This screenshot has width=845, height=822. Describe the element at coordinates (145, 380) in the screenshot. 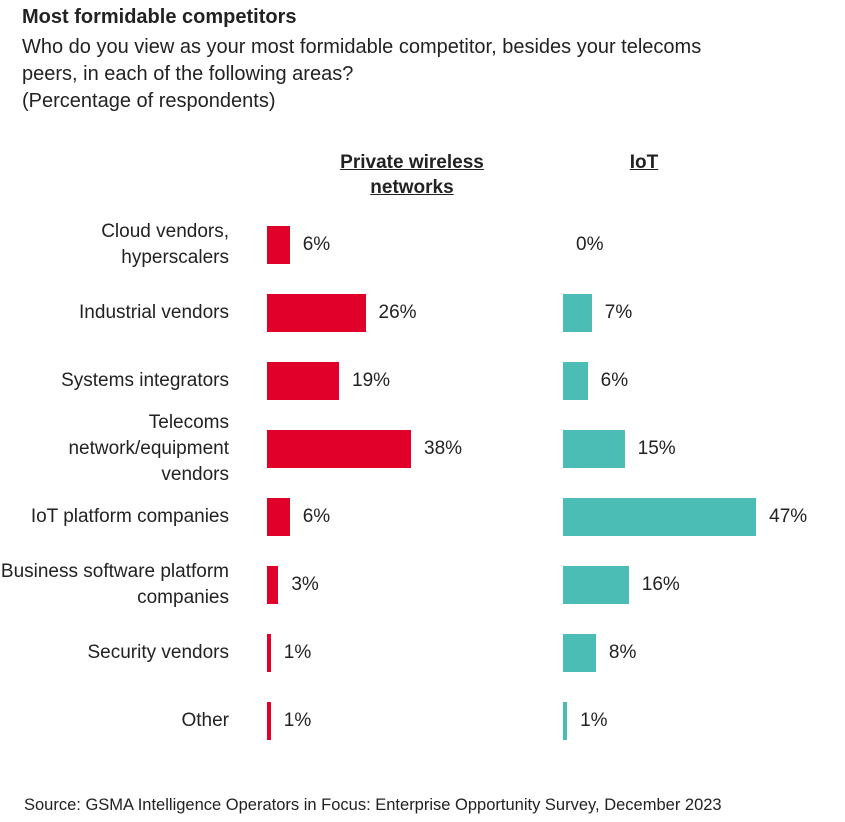

I see `category-label: Systems integrators` at that location.